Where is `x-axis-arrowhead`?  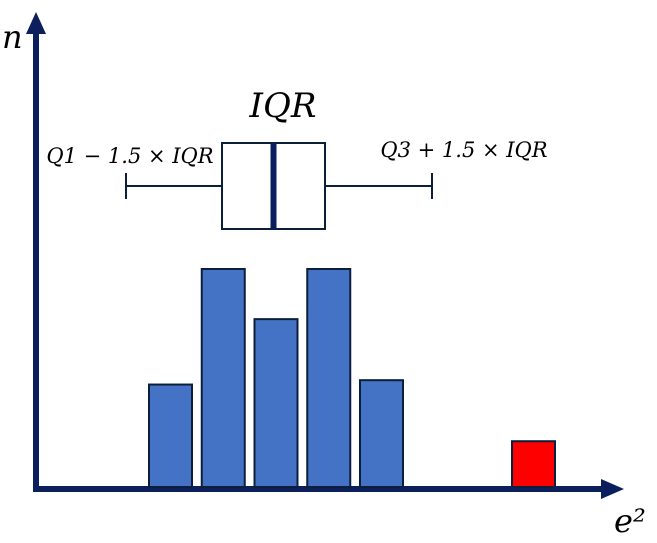
x-axis-arrowhead is located at coordinates (612, 489).